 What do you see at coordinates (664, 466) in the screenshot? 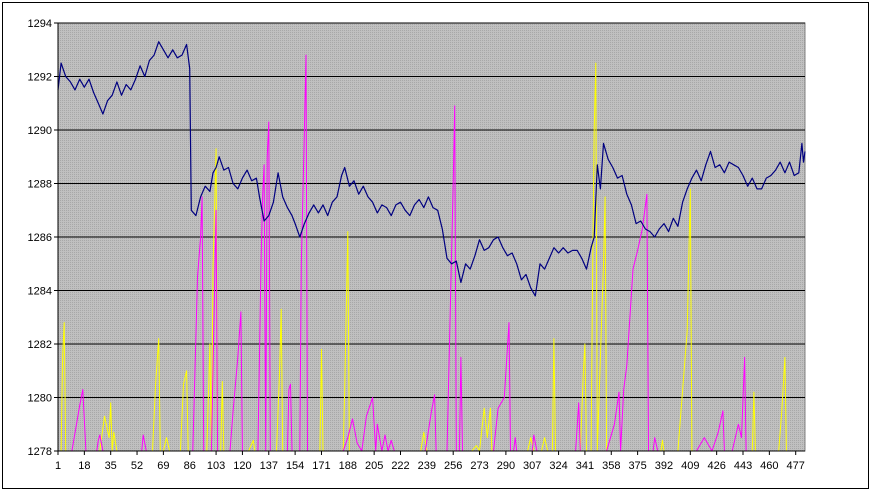
I see `x-tick-label: 392` at bounding box center [664, 466].